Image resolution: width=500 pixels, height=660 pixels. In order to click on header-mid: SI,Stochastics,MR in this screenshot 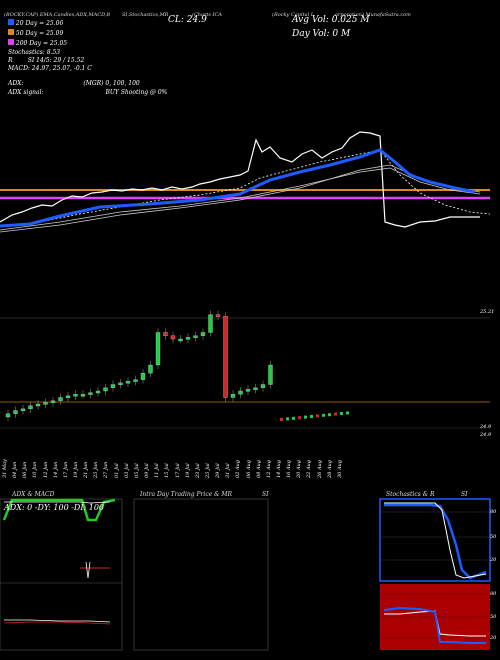, I will do `click(145, 15)`.